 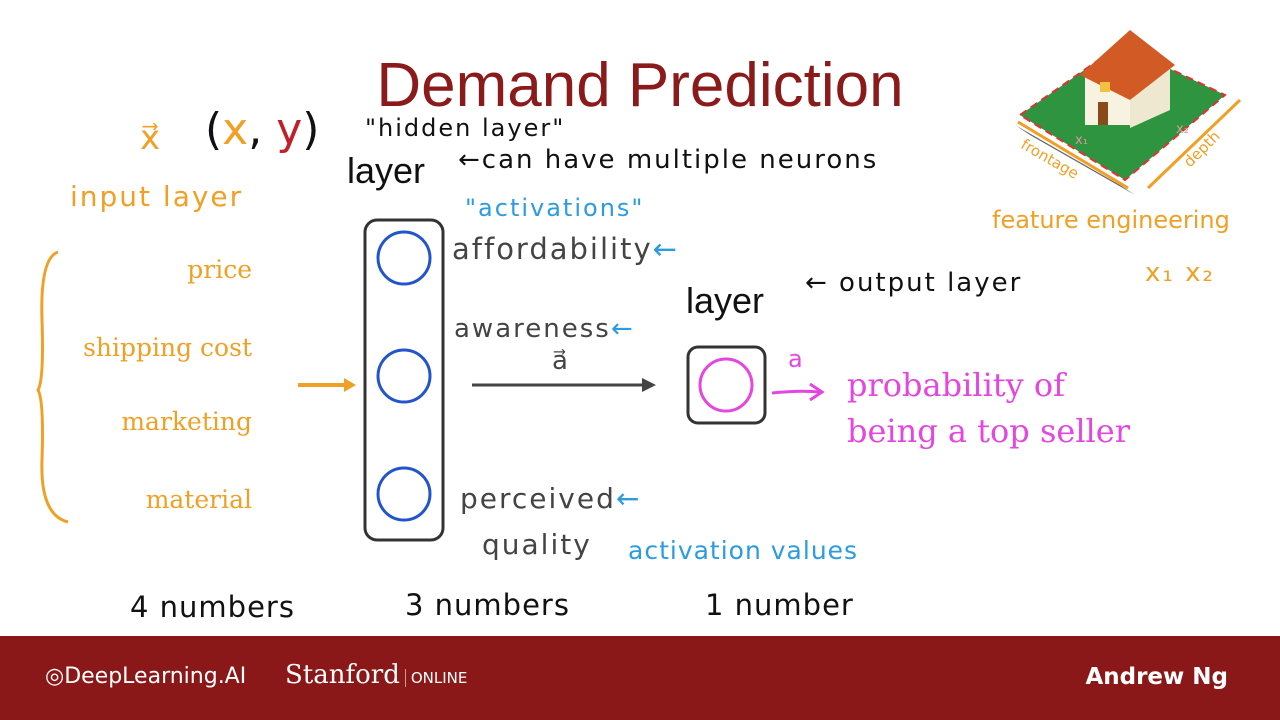 What do you see at coordinates (560, 361) in the screenshot?
I see `a-vector-label: a⃗` at bounding box center [560, 361].